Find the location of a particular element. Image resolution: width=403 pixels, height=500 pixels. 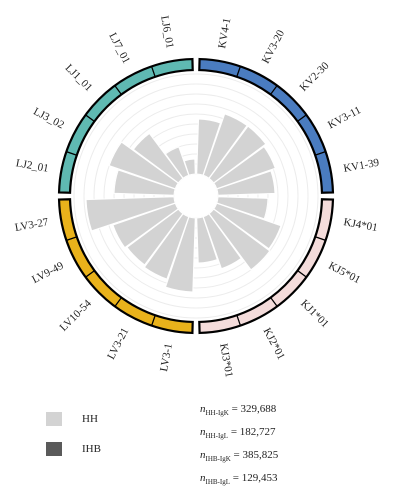

legend-swatch-ihb is located at coordinates (54, 449).